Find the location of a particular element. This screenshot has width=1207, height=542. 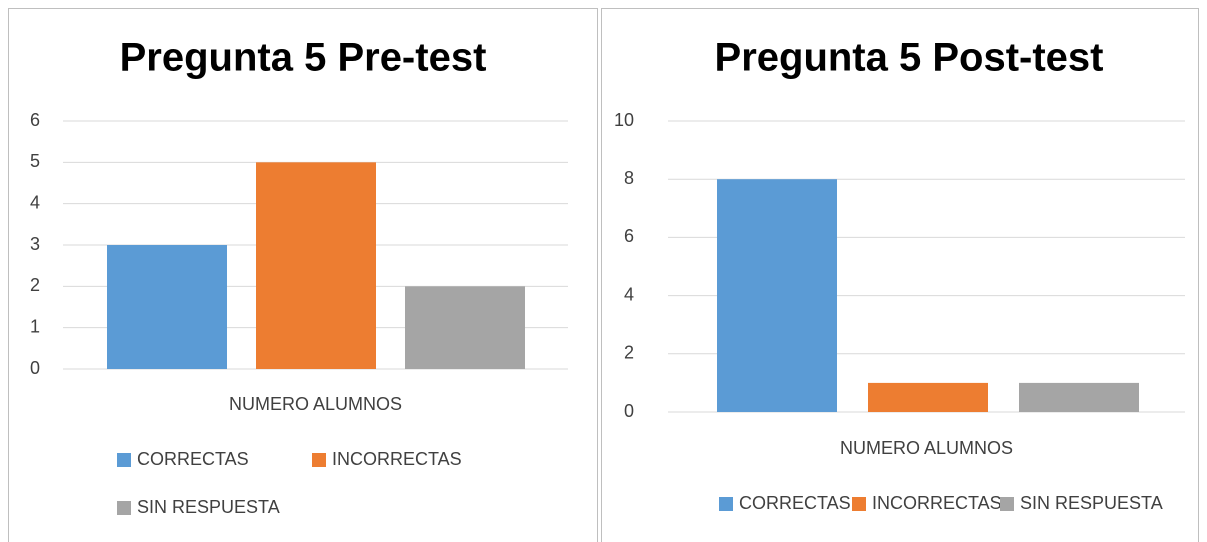

y-tick-label: 8 is located at coordinates (629, 178).